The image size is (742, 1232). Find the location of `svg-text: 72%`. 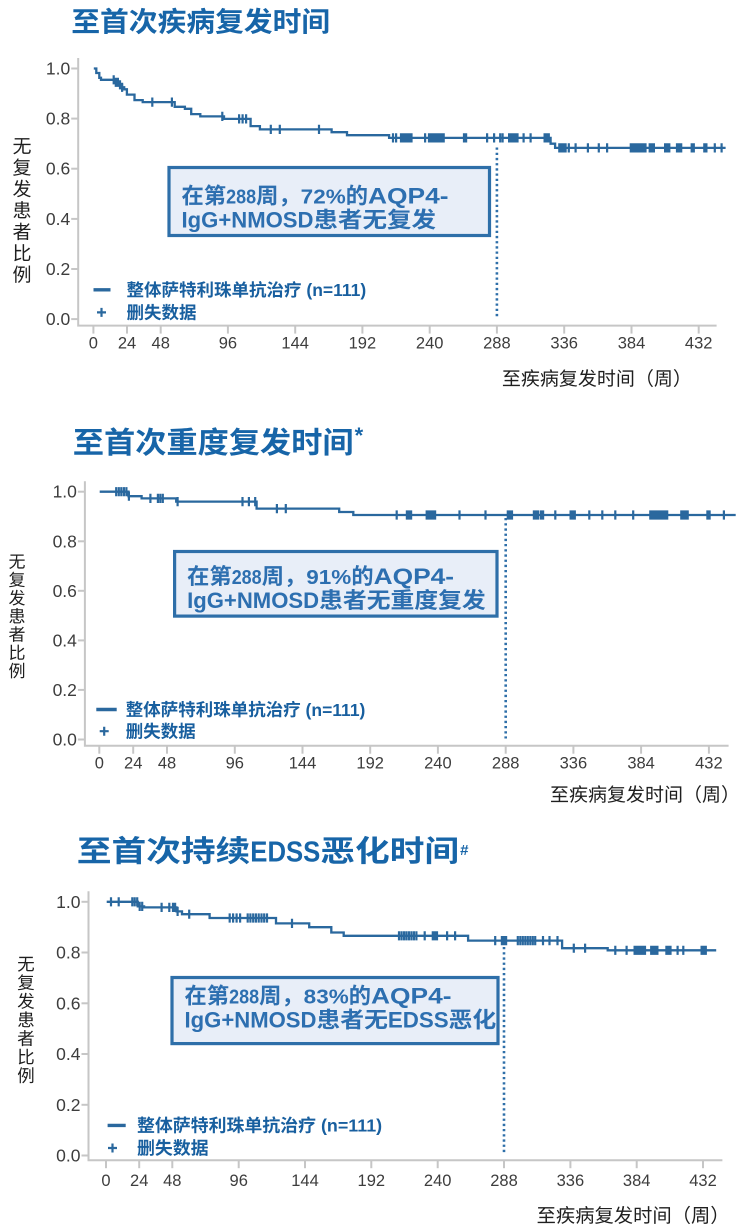

svg-text: 72% is located at coordinates (323, 197).